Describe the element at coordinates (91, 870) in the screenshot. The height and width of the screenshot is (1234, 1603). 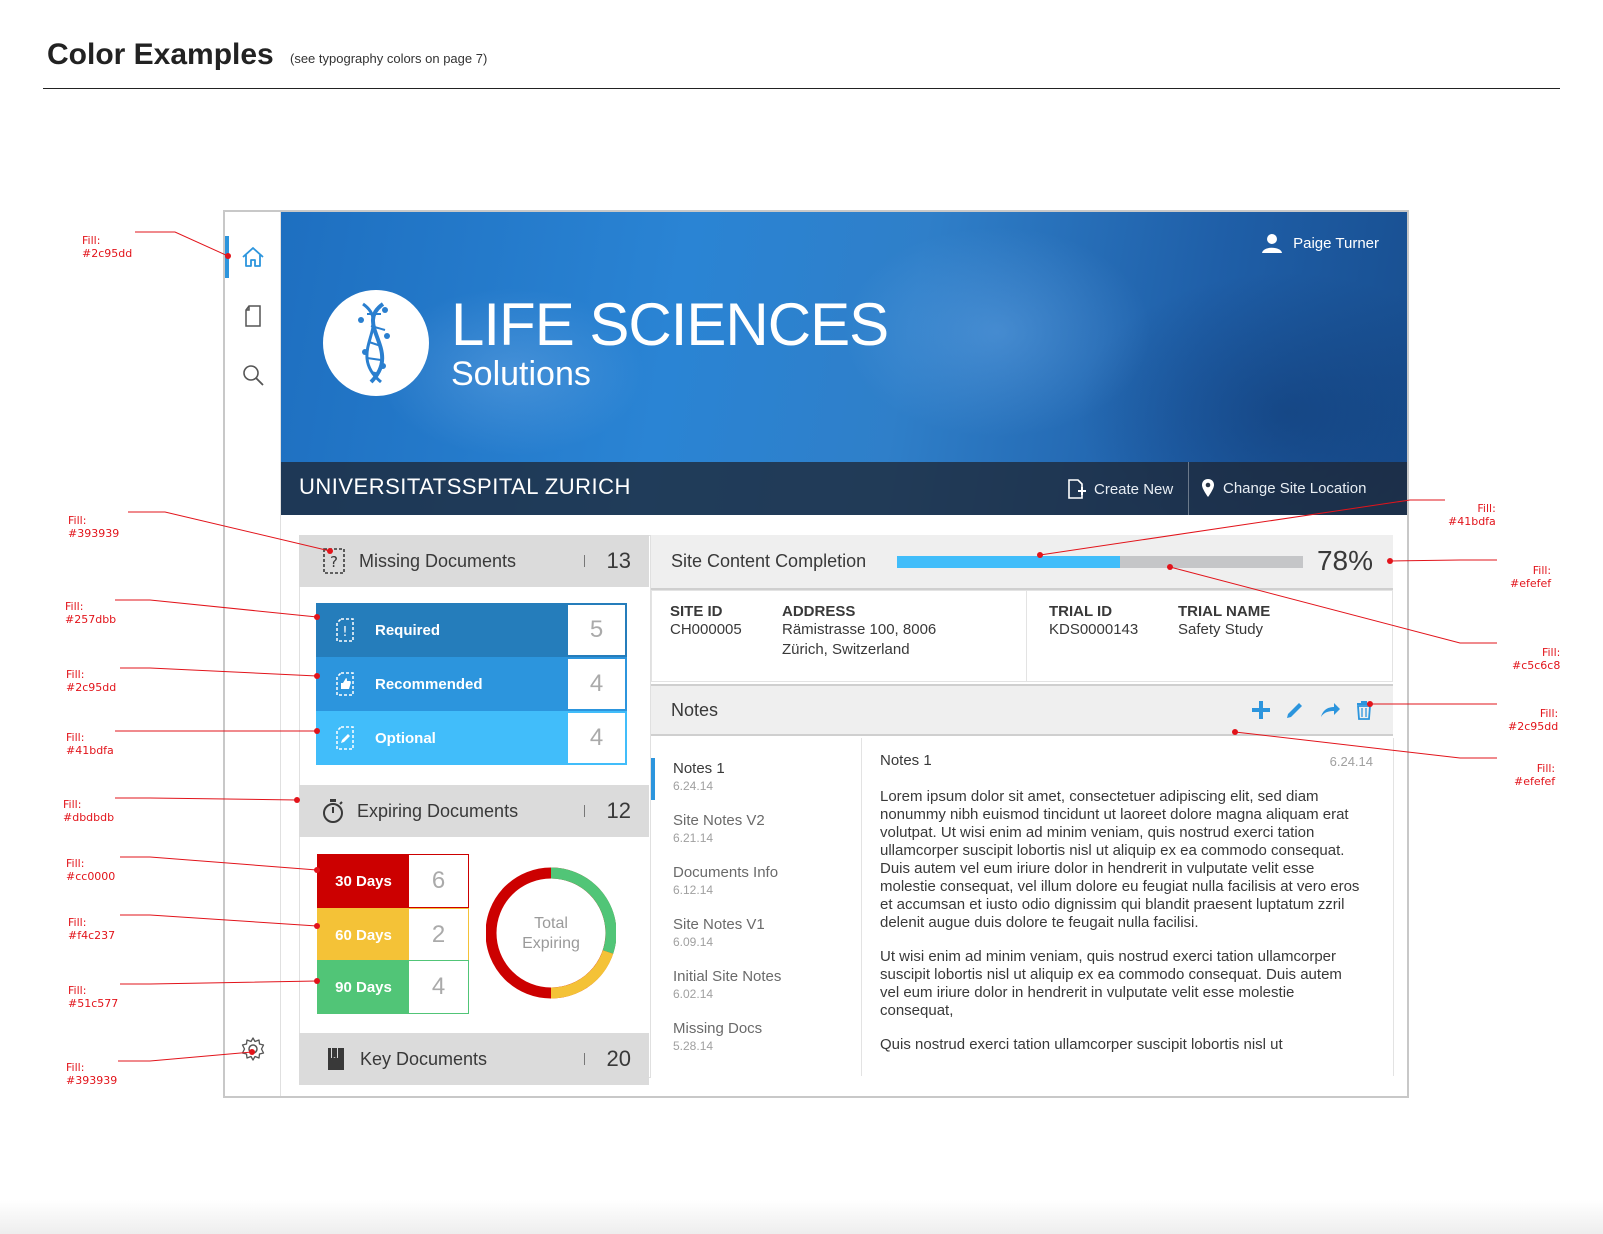
I see `annotation-label: Fill: #cc0000` at that location.